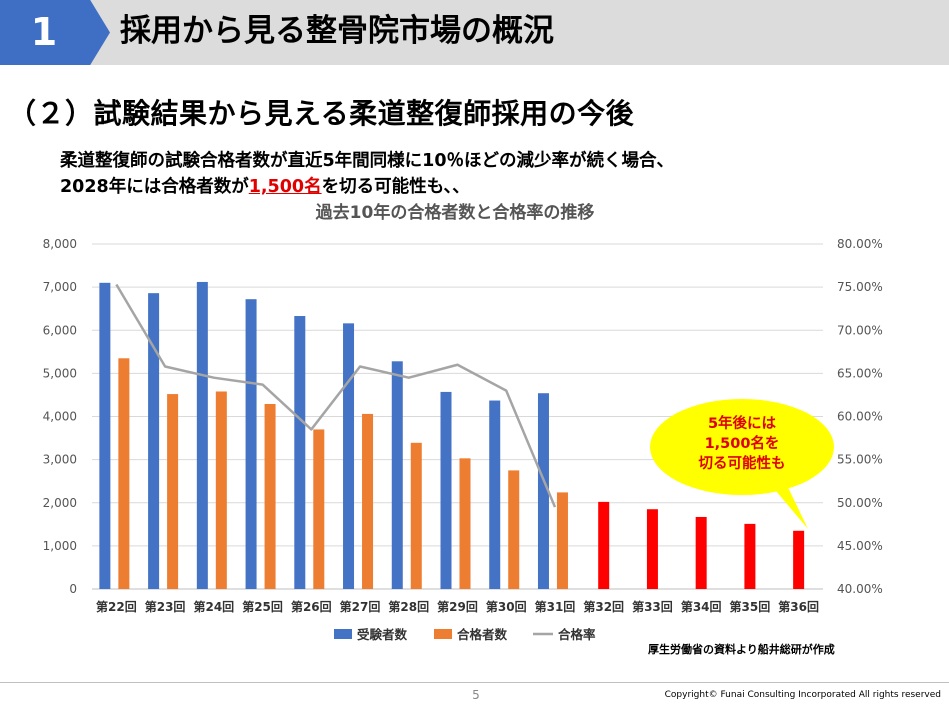  I want to click on y2-tick-label: 60.00%, so click(860, 417).